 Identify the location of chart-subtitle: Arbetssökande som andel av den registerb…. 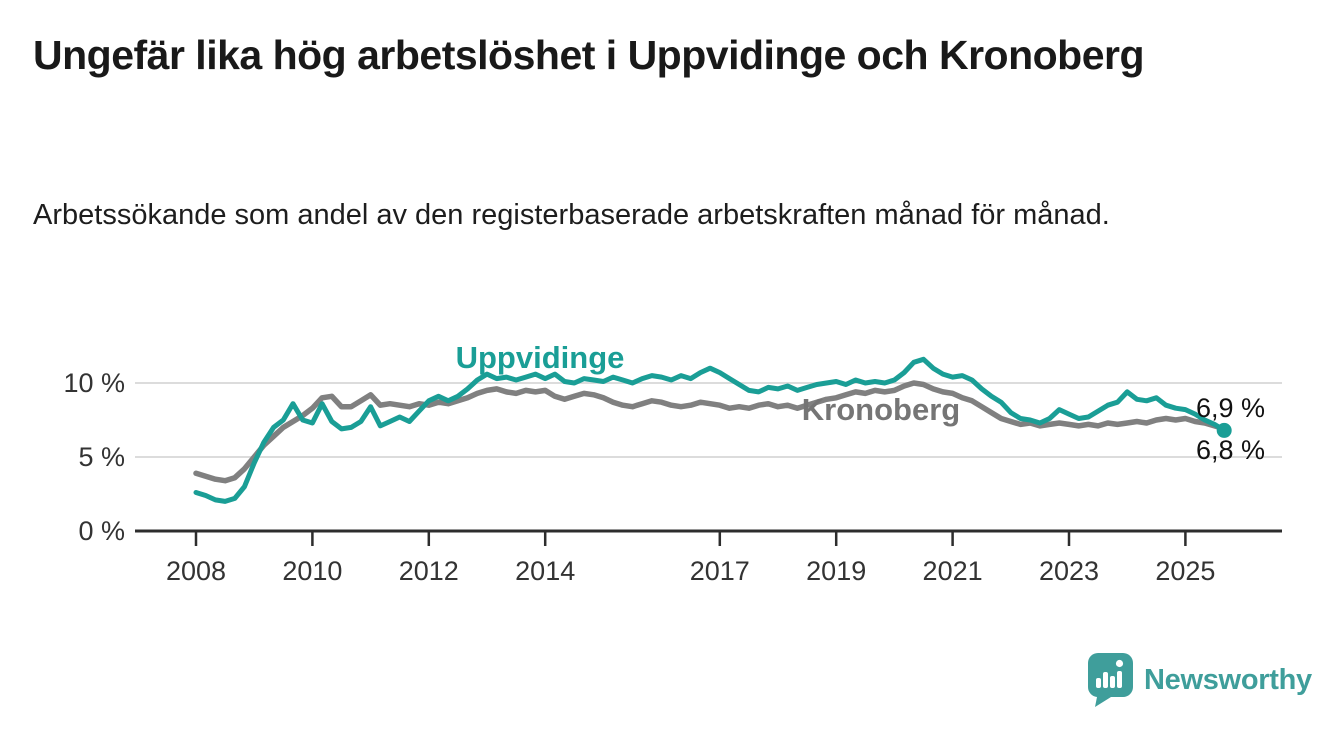
(571, 215).